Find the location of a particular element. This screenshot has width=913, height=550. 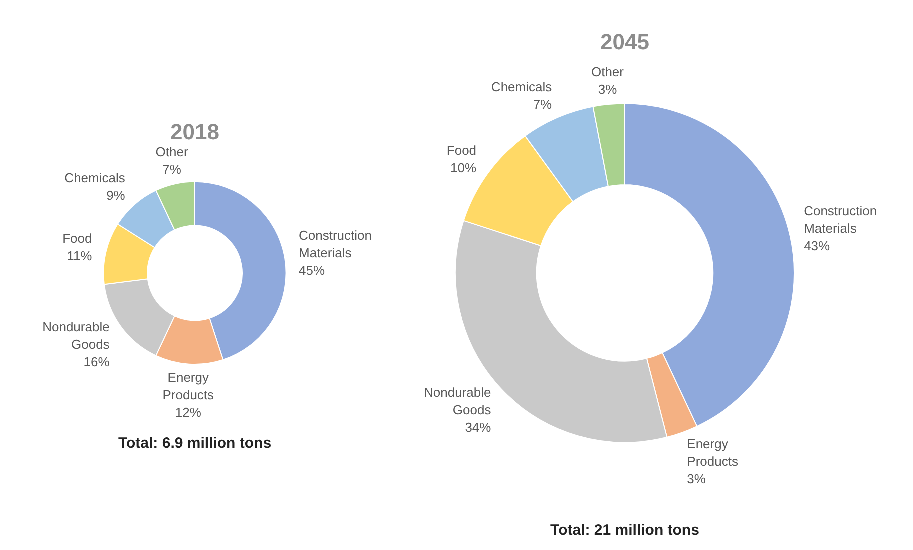

text: Total: 21 million tons is located at coordinates (625, 530).